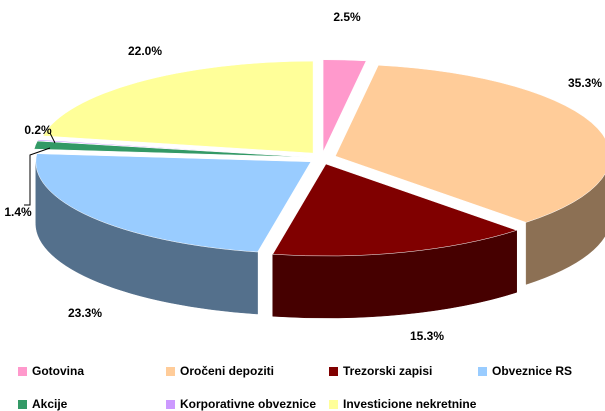 This screenshot has width=605, height=411. Describe the element at coordinates (50, 404) in the screenshot. I see `legend-label: Akcije` at that location.